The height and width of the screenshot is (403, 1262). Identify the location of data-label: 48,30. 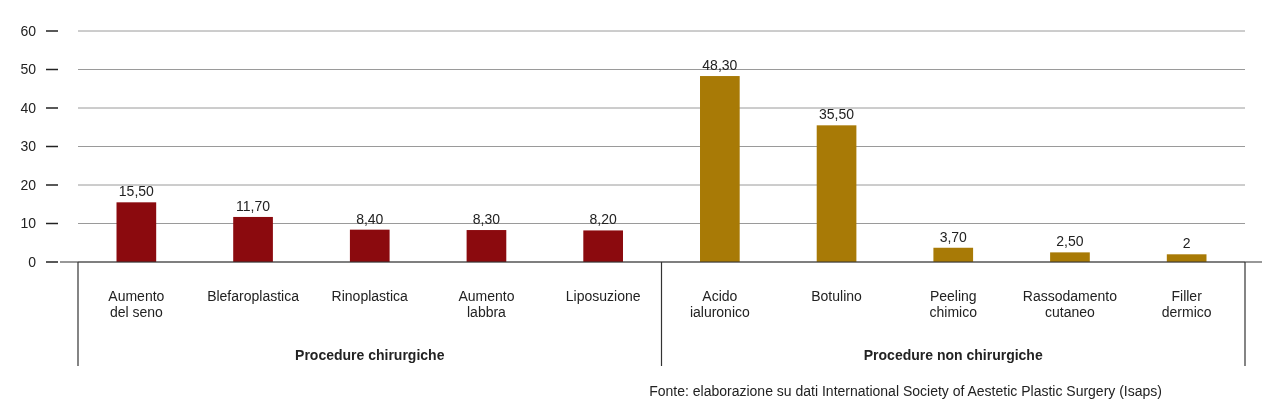
(720, 65).